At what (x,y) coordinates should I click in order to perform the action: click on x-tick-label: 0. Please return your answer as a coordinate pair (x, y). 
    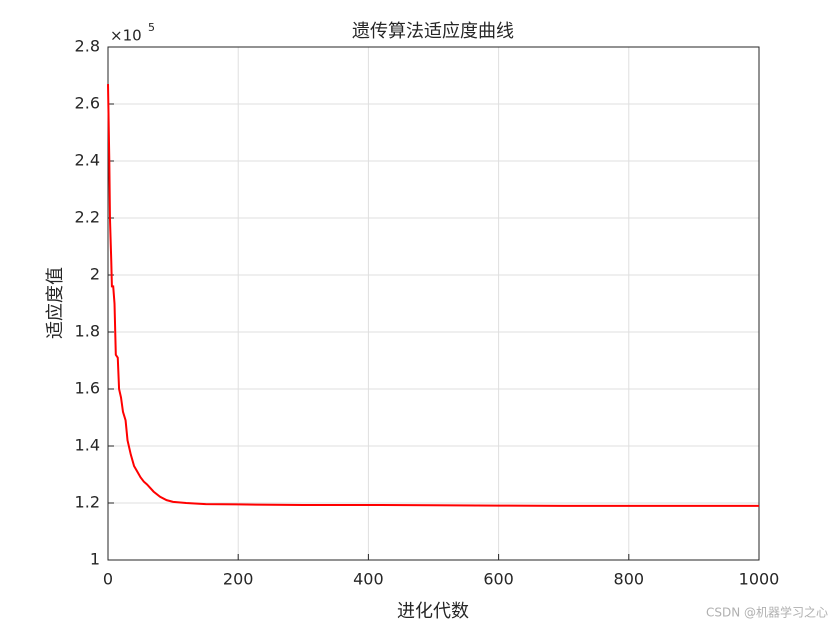
    Looking at the image, I should click on (108, 579).